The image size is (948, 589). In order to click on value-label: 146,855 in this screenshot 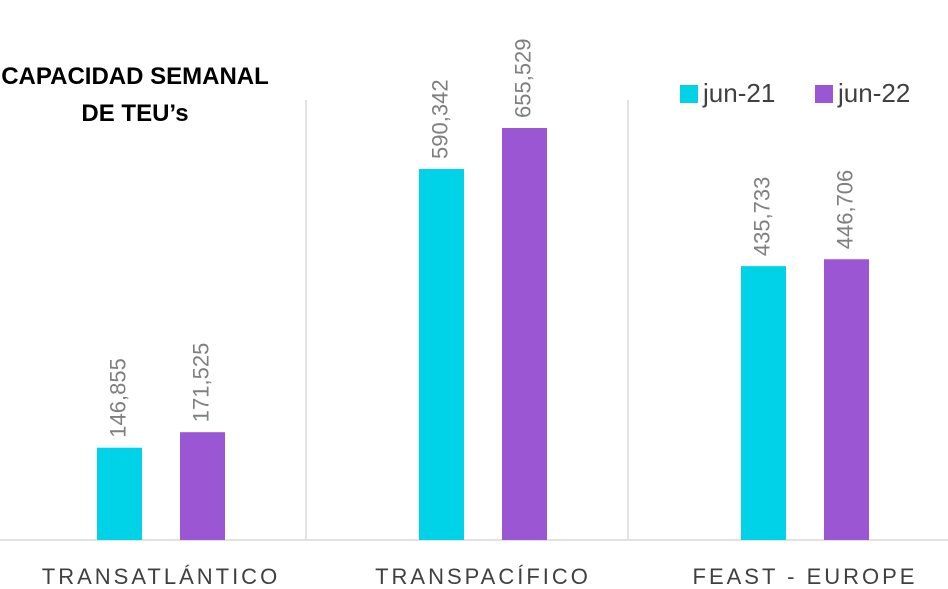, I will do `click(117, 398)`.